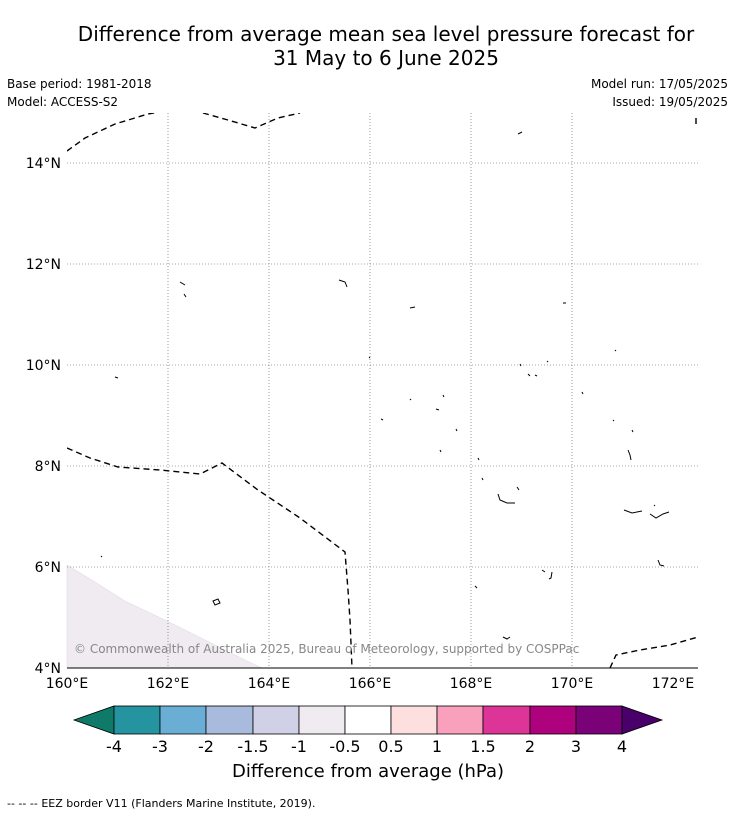 This screenshot has width=736, height=816. I want to click on colorbar-extend-left, so click(93, 720).